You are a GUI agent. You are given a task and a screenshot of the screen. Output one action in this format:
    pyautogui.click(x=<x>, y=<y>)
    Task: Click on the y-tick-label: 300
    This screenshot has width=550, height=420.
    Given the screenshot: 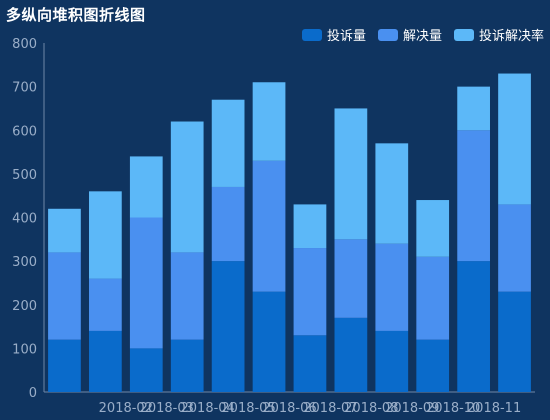 What is the action you would take?
    pyautogui.click(x=24, y=262)
    